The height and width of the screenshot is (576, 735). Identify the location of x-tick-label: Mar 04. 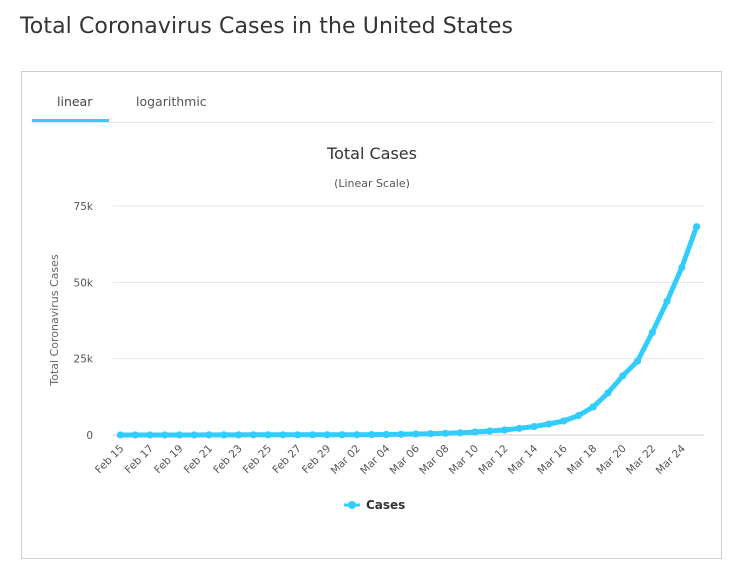
(375, 459).